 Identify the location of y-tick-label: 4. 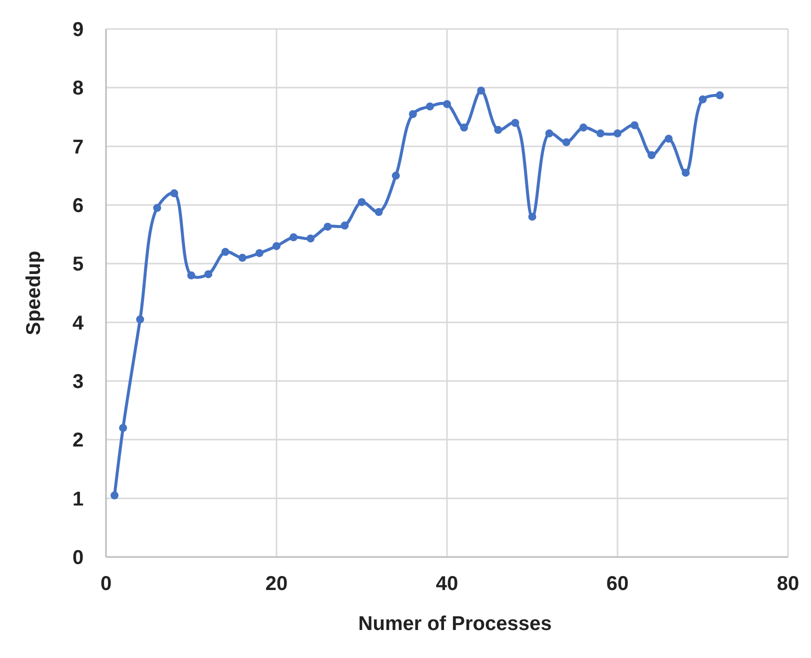
(78, 323).